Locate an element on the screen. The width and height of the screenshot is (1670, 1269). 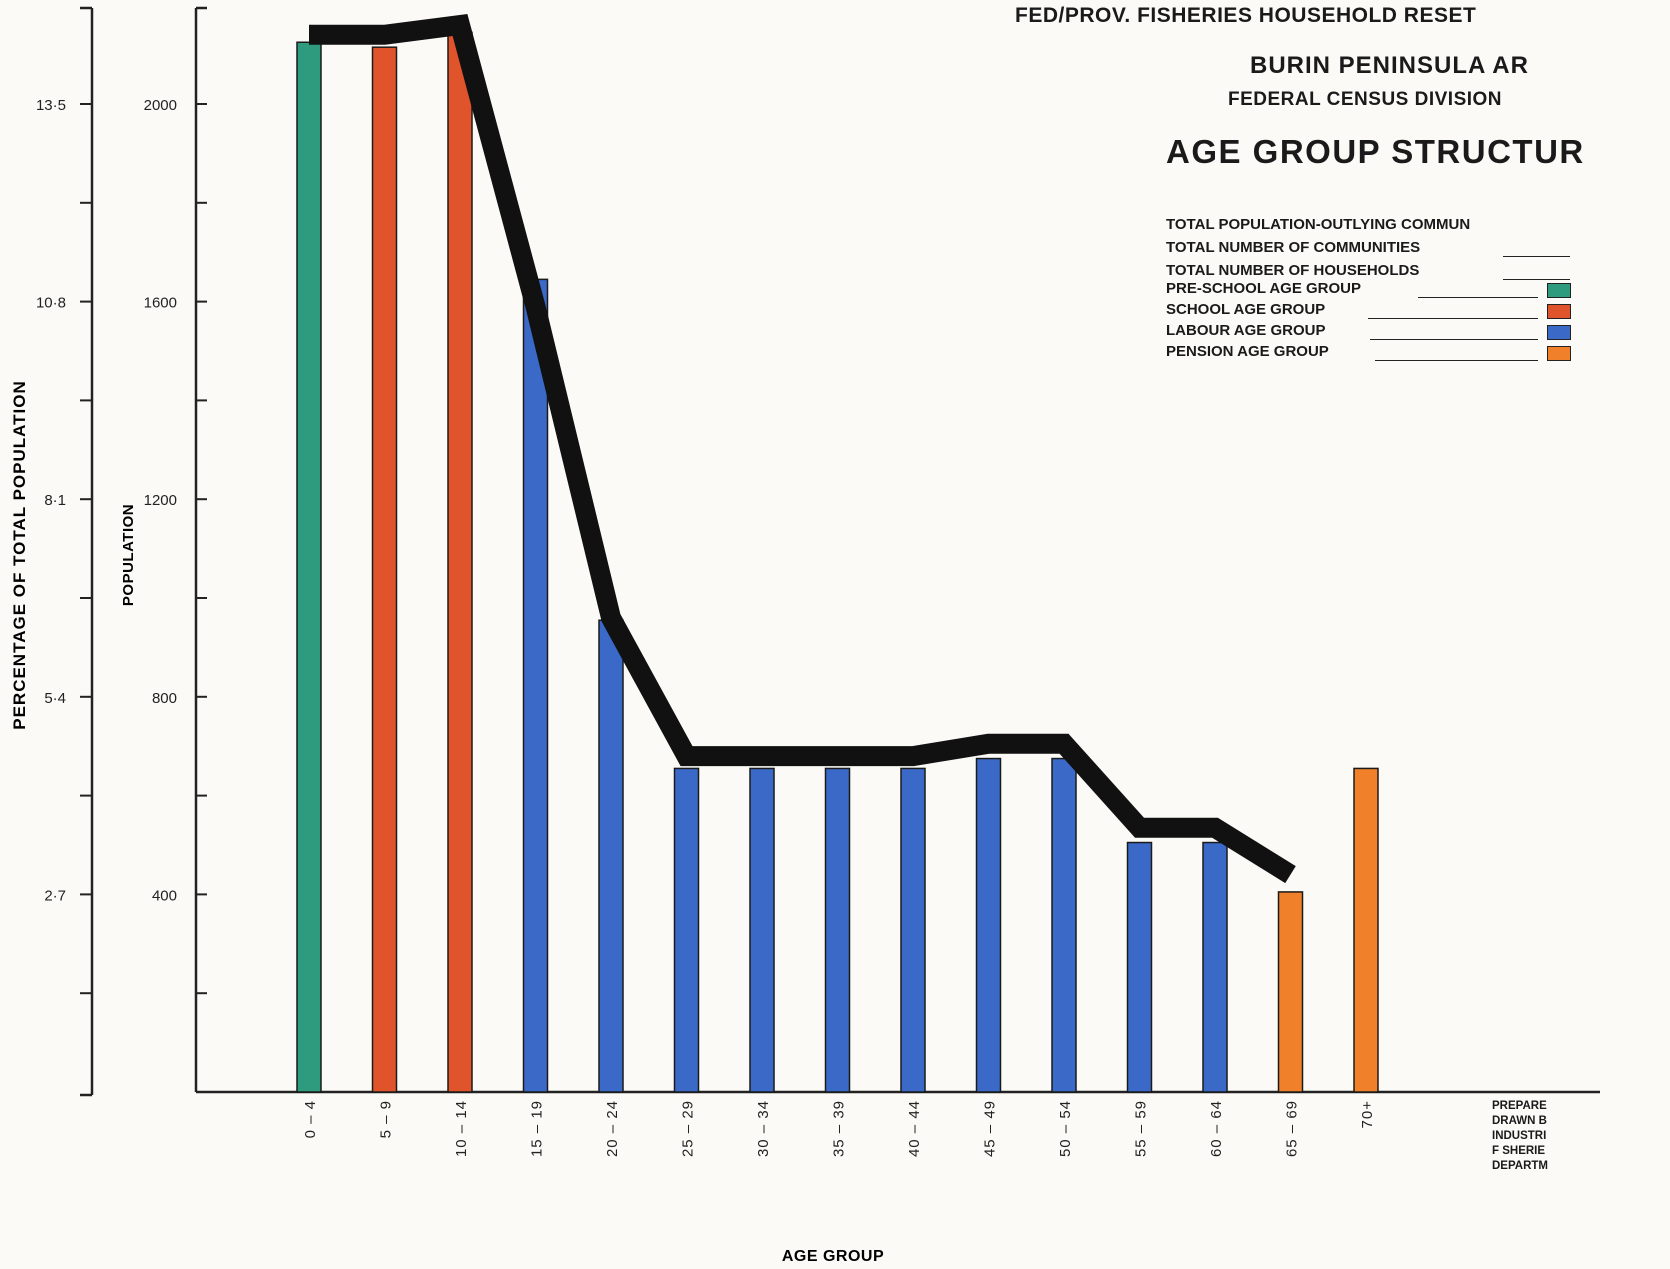
legend-label-school: SCHOOL AGE GROUP is located at coordinates (1246, 309).